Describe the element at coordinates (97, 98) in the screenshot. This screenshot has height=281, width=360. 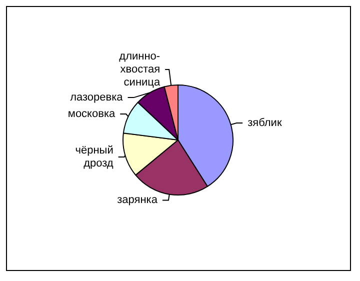
I see `slice-label: лазоревка` at that location.